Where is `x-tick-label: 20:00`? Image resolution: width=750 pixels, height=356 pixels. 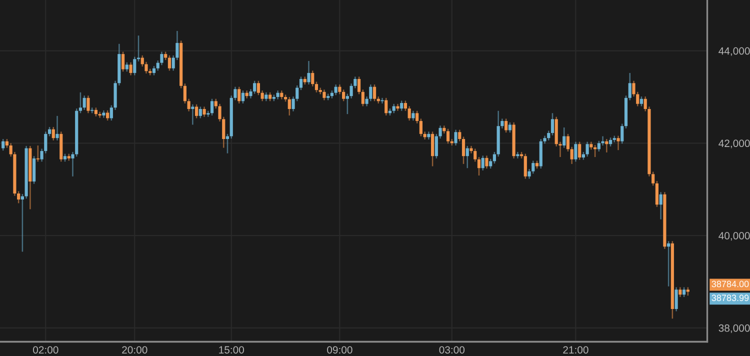
x-tick-label: 20:00 is located at coordinates (135, 350).